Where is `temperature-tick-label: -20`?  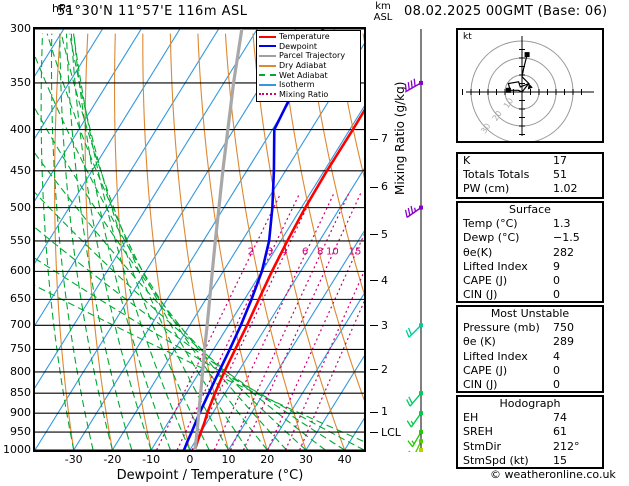
temperature-tick-label: -20 is located at coordinates (112, 459).